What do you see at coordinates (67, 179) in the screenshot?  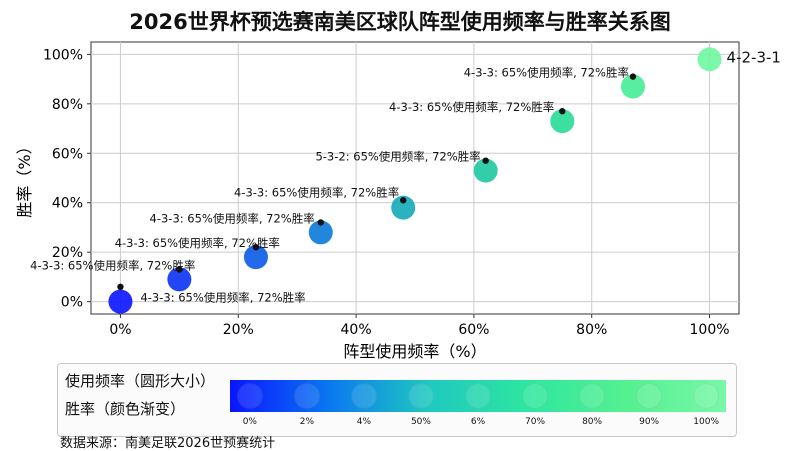 I see `y-axis-ticks: 0% 20% 40% 60% 80% 100%` at bounding box center [67, 179].